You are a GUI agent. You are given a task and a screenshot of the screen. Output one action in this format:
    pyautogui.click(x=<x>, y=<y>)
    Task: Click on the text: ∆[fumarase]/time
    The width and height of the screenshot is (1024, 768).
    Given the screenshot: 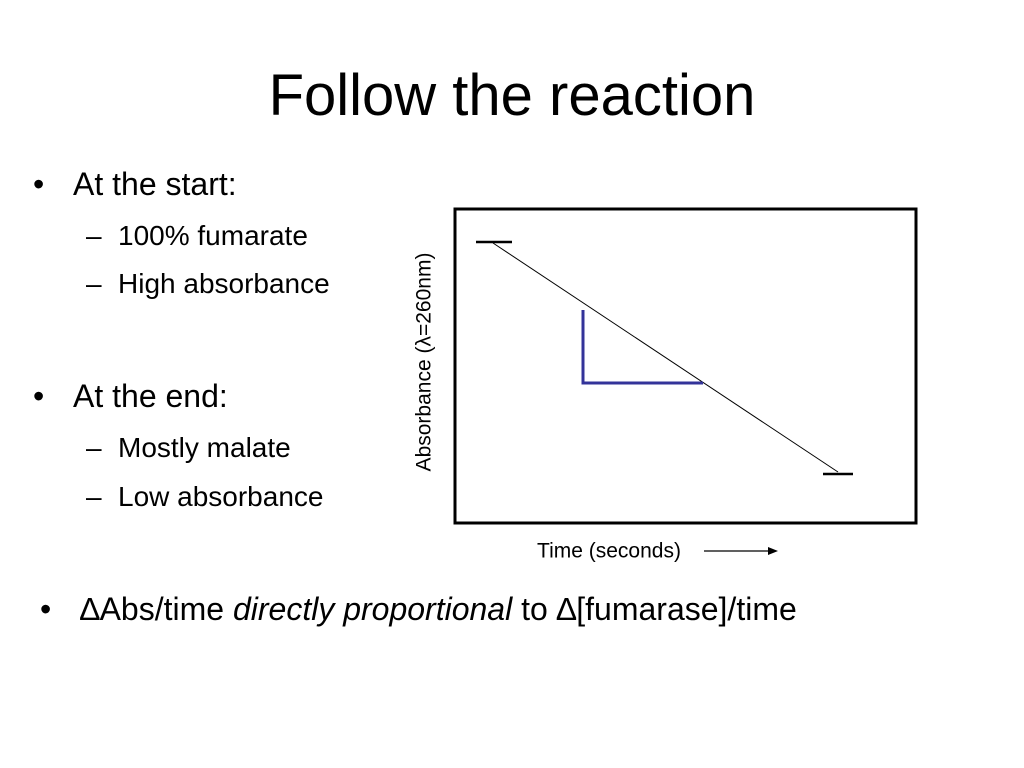 What is the action you would take?
    pyautogui.click(x=676, y=609)
    